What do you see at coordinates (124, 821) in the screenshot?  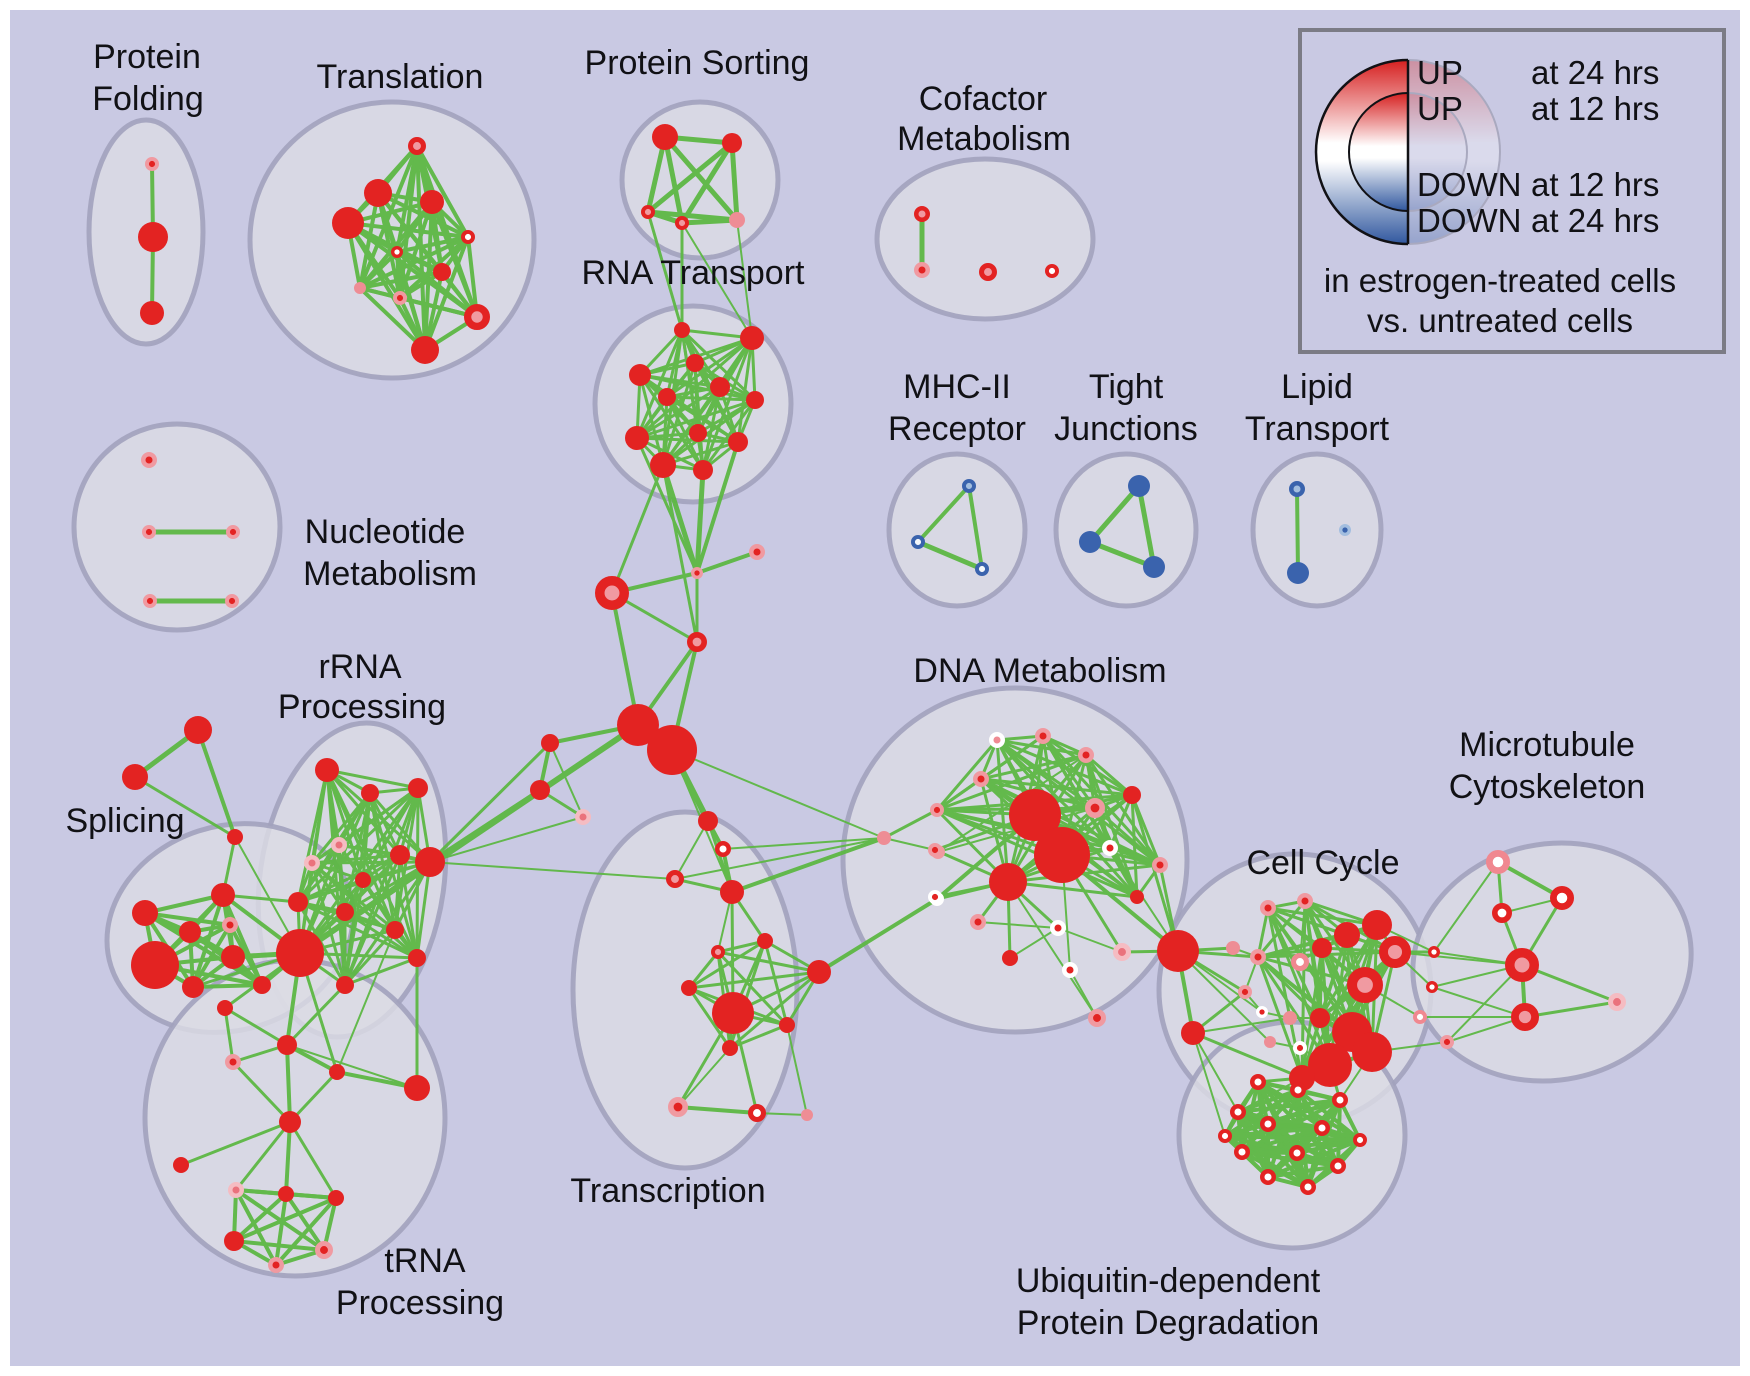 I see `cluster-label: Splicing` at bounding box center [124, 821].